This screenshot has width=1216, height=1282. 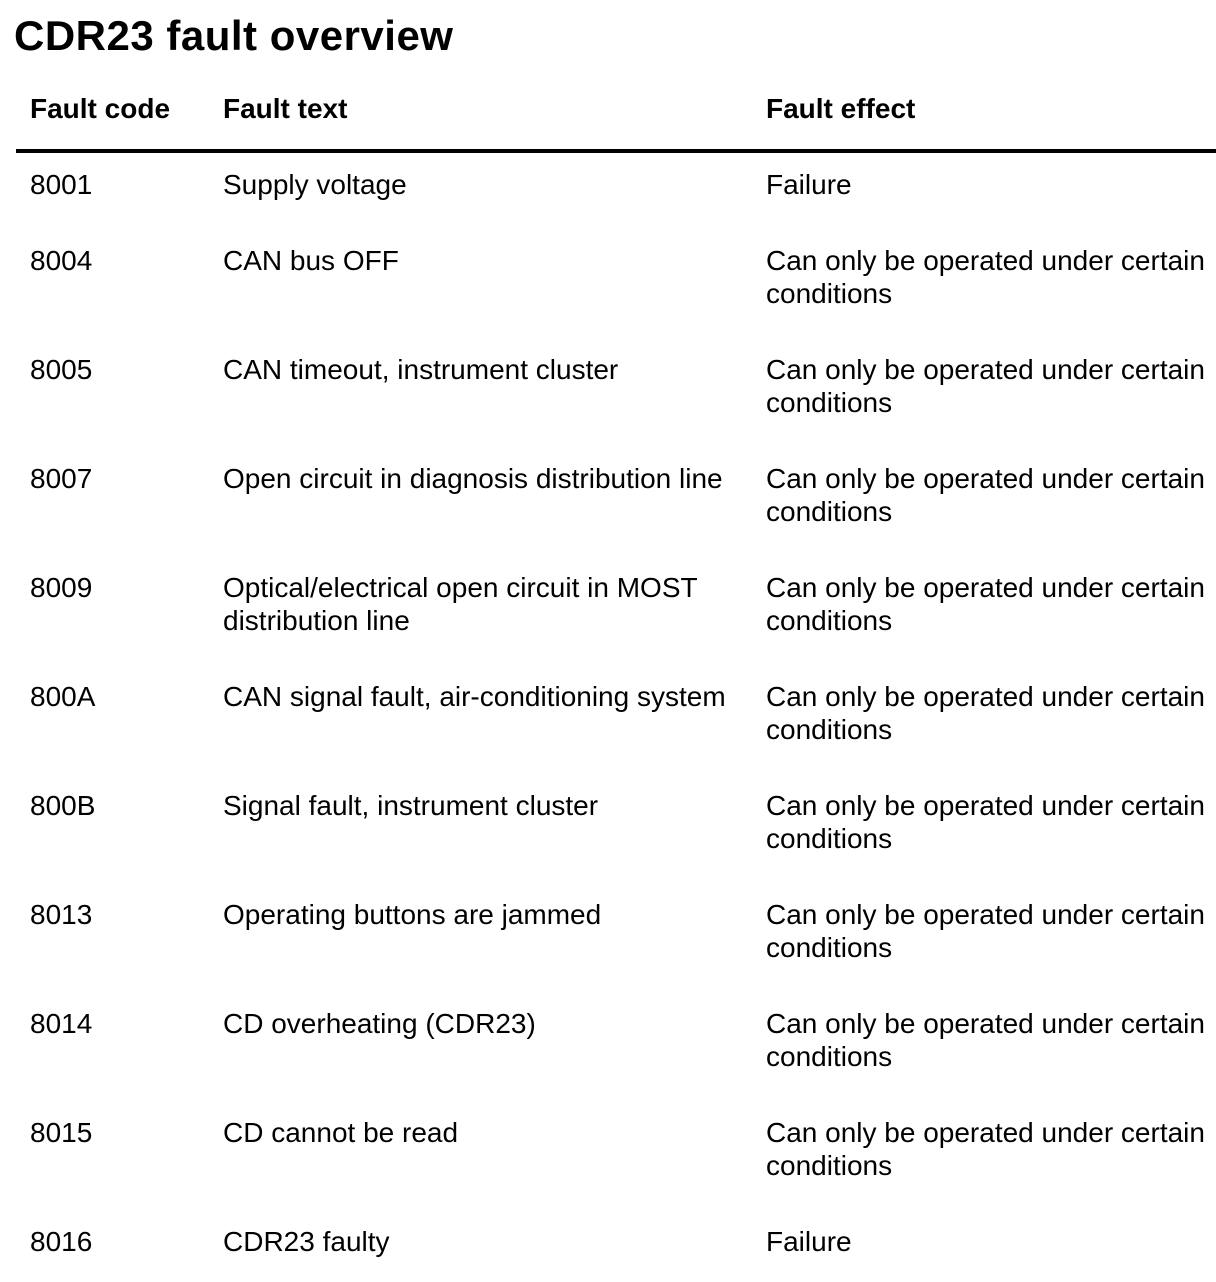 What do you see at coordinates (61, 1132) in the screenshot?
I see `fault-code-cell: 8015` at bounding box center [61, 1132].